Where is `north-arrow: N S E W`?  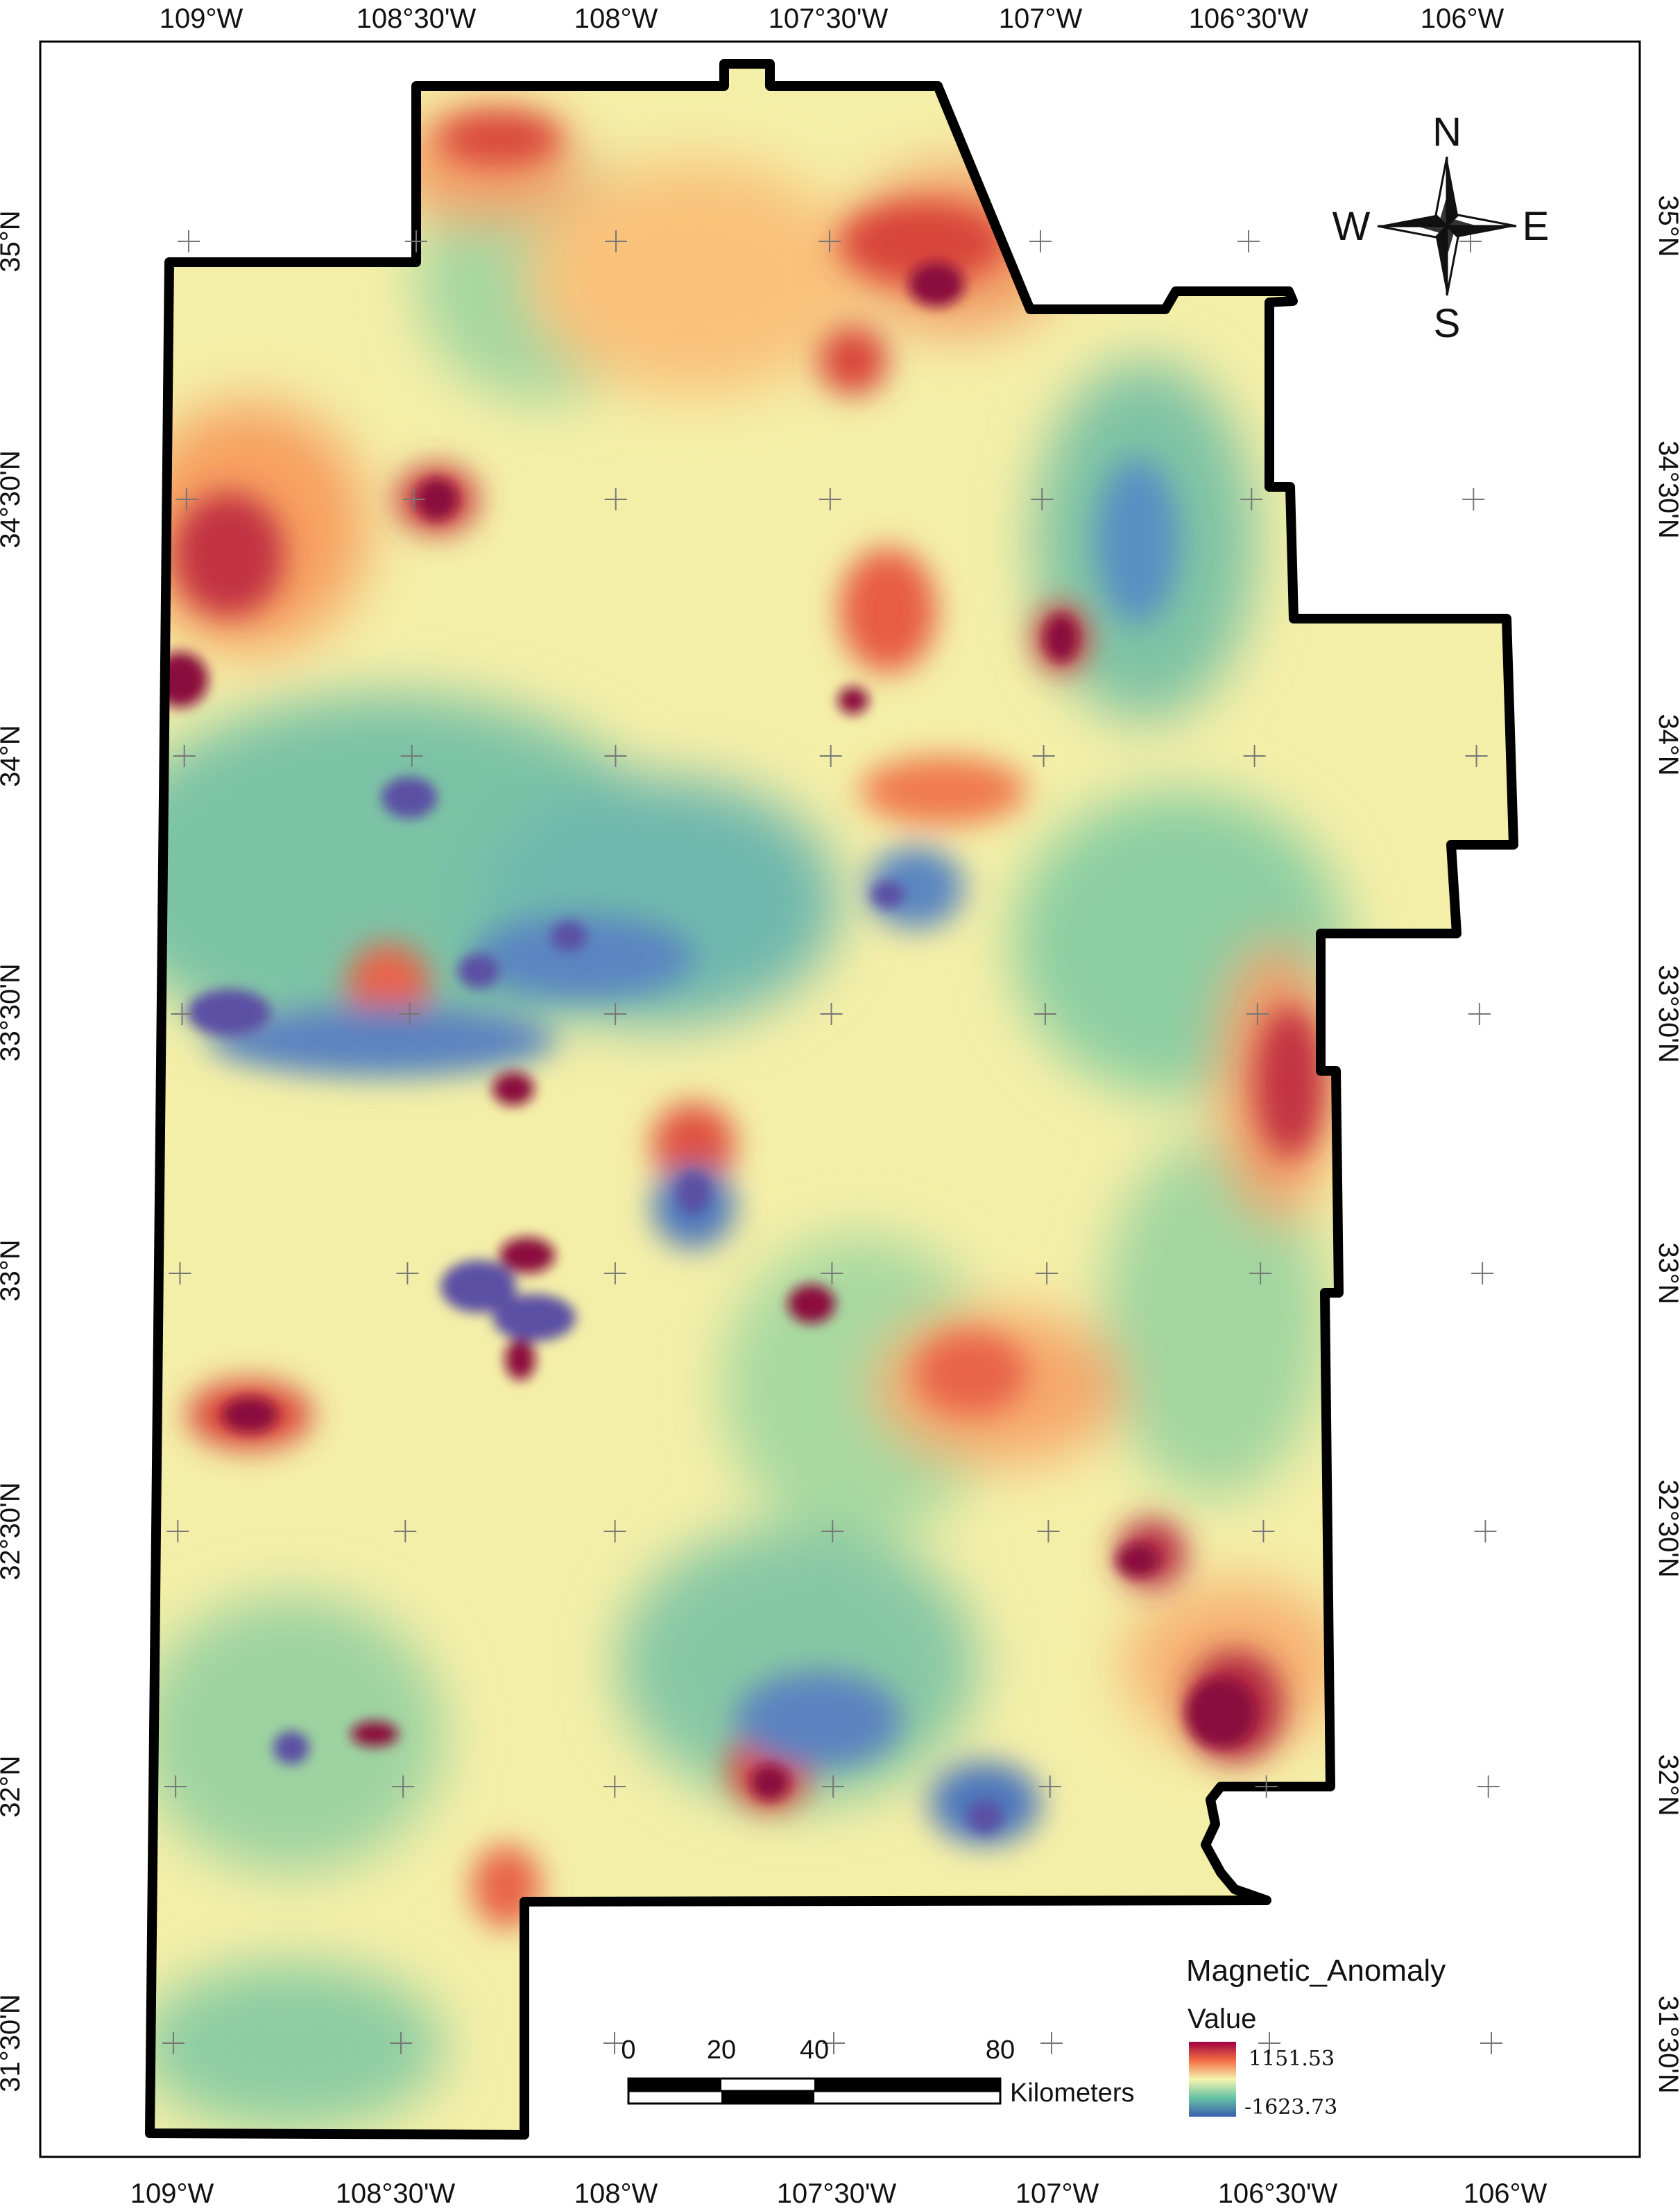 north-arrow: N S E W is located at coordinates (1441, 228).